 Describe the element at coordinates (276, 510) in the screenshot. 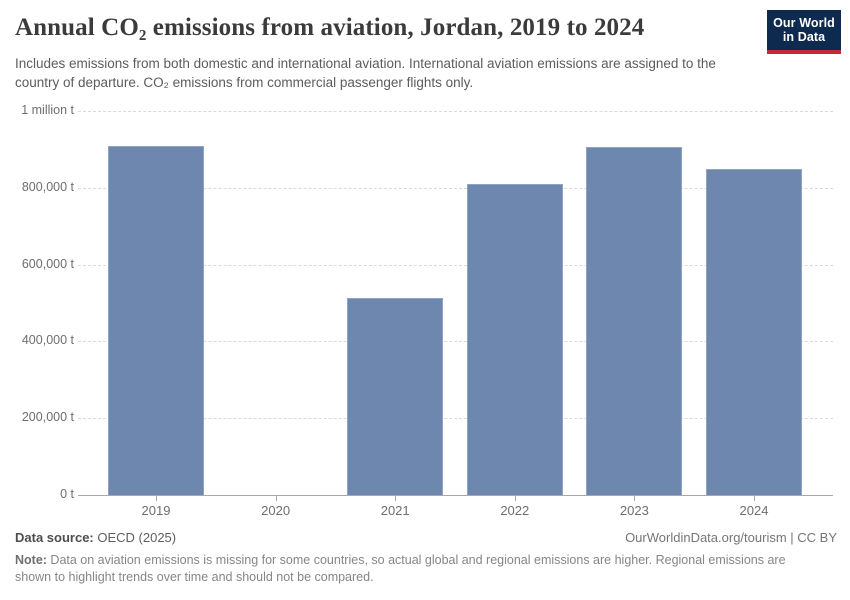

I see `x-axis-tick-label: 2020` at that location.